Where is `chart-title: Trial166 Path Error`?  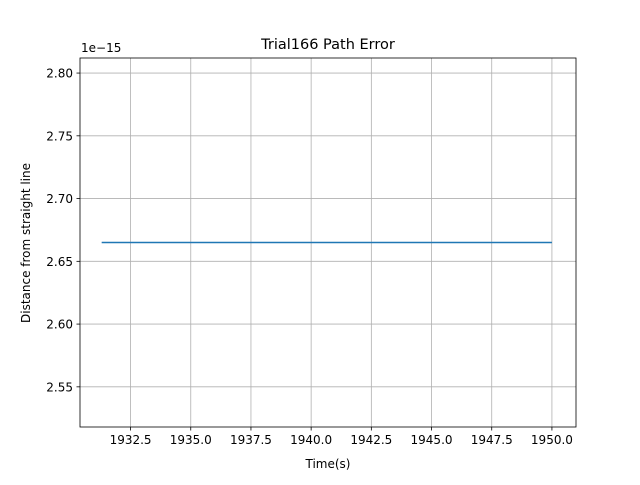
chart-title: Trial166 Path Error is located at coordinates (327, 45).